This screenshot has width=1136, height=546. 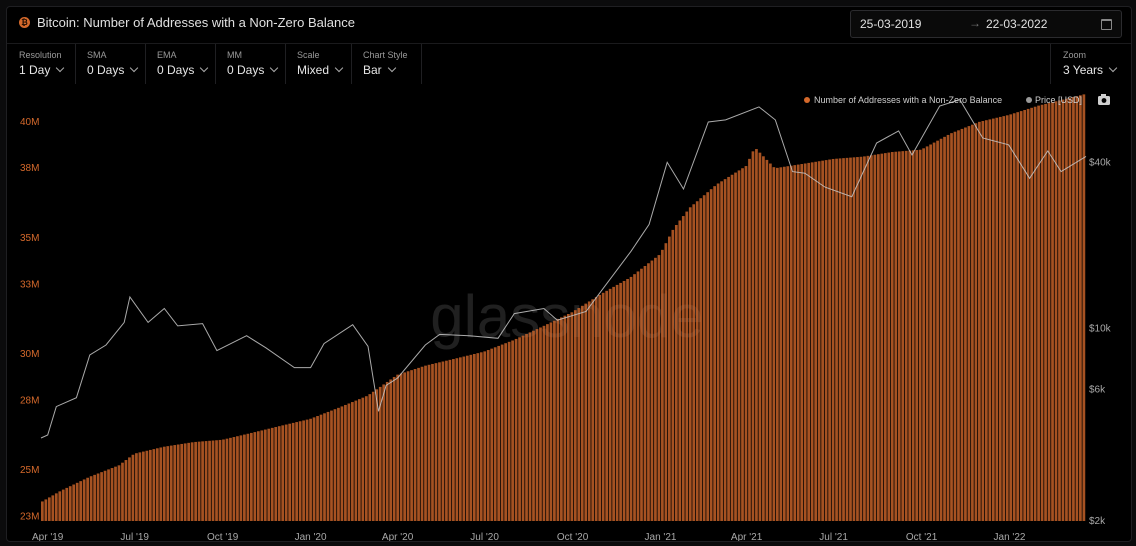 I want to click on zoom-select: Zoom 3 Years, so click(x=1090, y=64).